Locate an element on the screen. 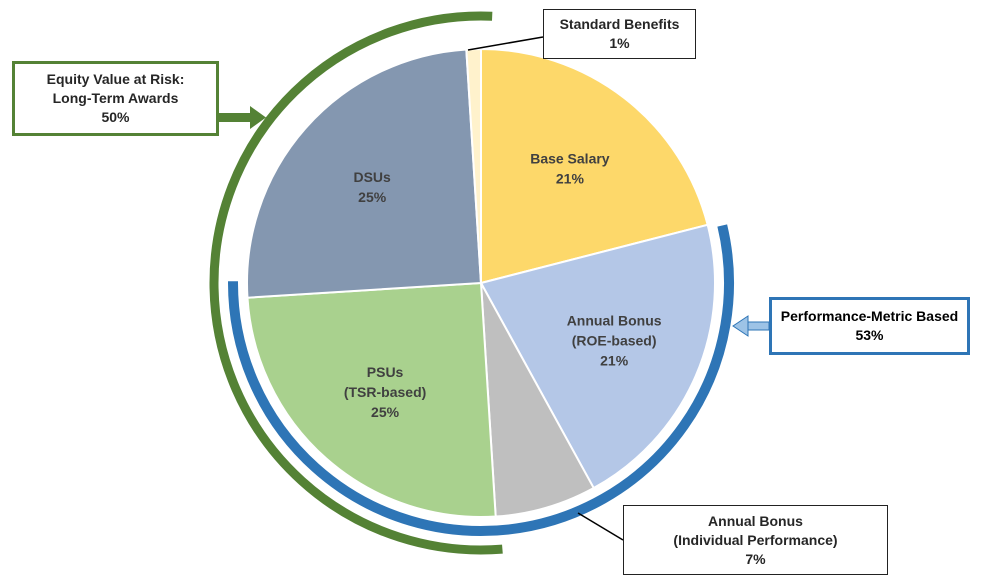 Image resolution: width=982 pixels, height=587 pixels. equity-callout-line2: Long-Term Awards is located at coordinates (115, 98).